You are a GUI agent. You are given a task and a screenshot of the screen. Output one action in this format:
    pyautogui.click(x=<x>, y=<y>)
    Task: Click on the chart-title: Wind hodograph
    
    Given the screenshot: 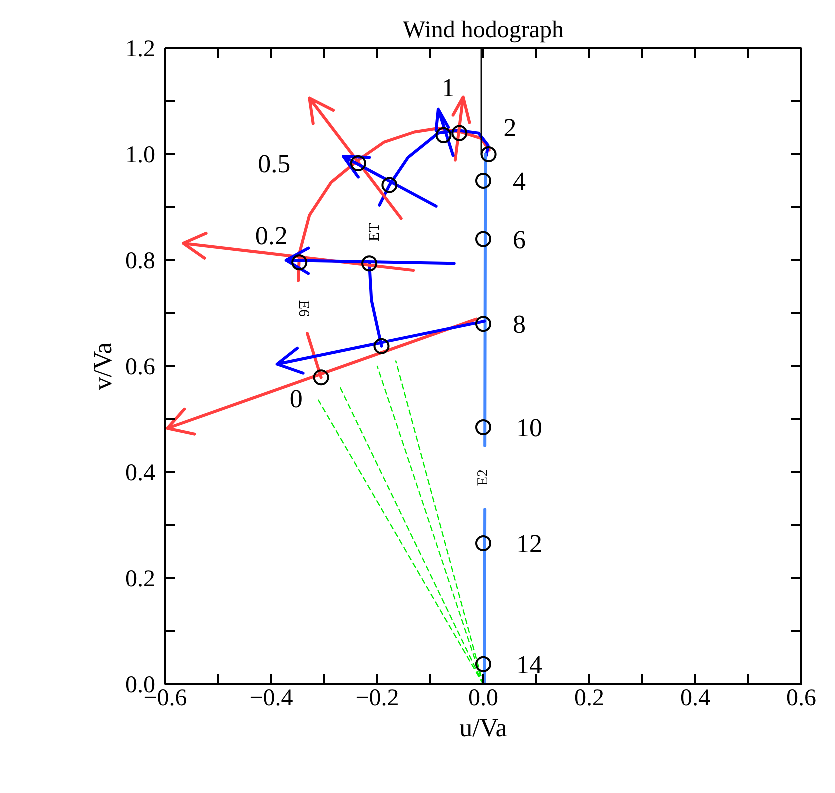 What is the action you would take?
    pyautogui.click(x=483, y=31)
    